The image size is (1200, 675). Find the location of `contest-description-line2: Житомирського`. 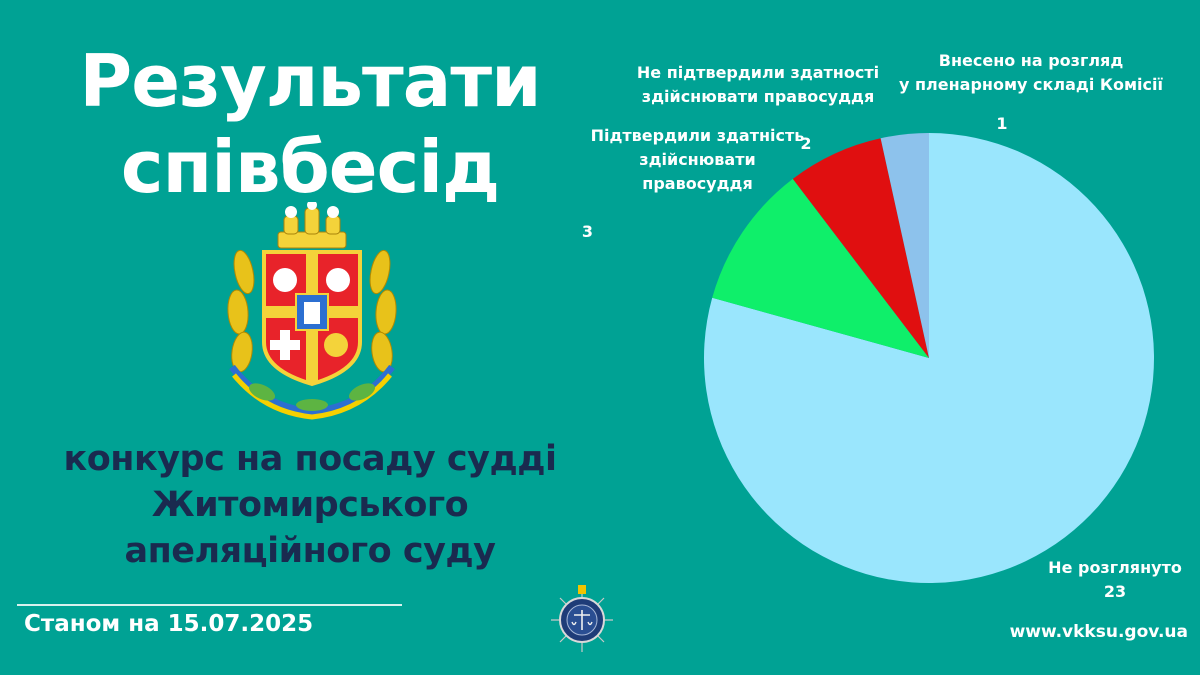

contest-description-line2: Житомирського is located at coordinates (310, 505).